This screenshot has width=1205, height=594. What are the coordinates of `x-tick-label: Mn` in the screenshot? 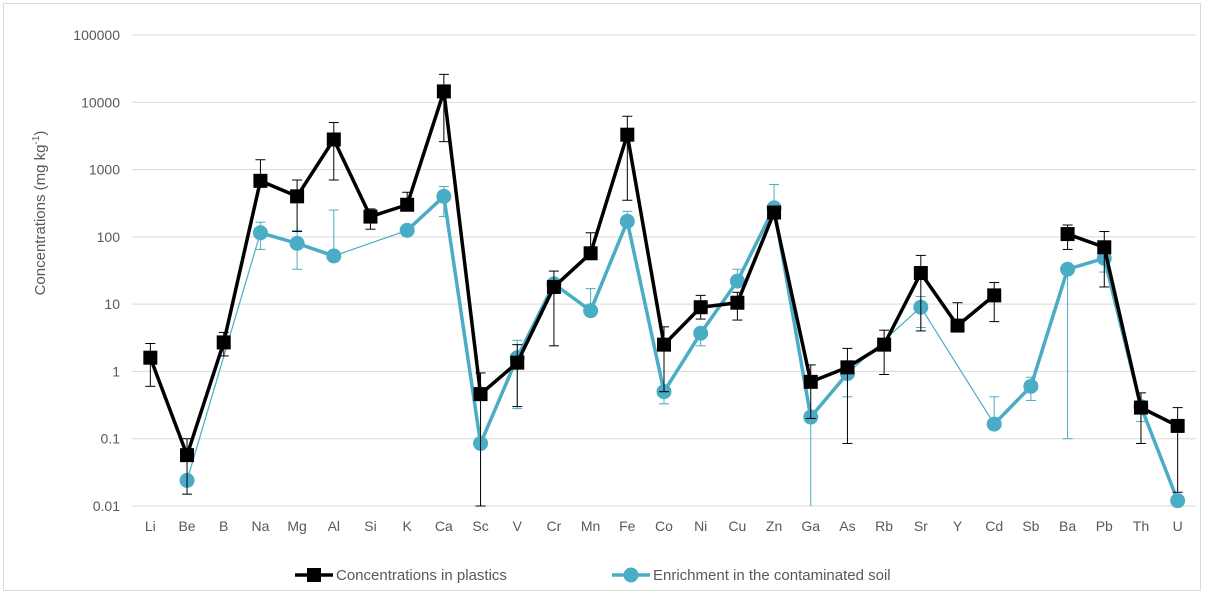 It's located at (590, 526).